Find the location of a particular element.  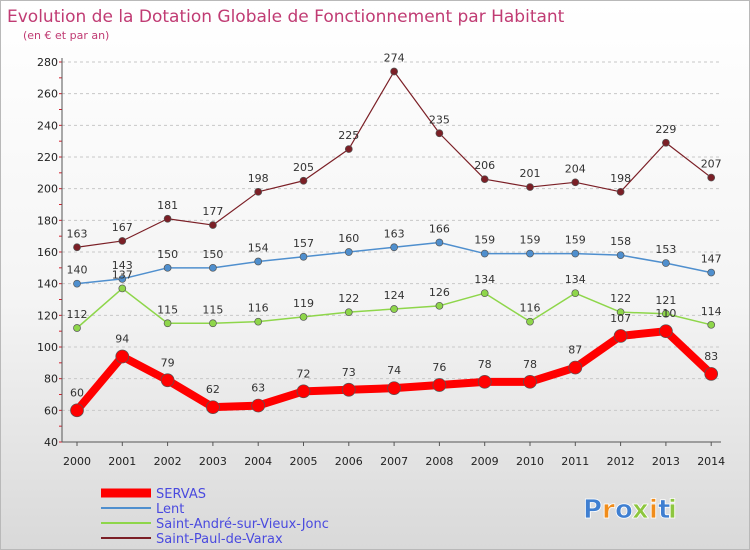

data-label: 121 is located at coordinates (665, 300).